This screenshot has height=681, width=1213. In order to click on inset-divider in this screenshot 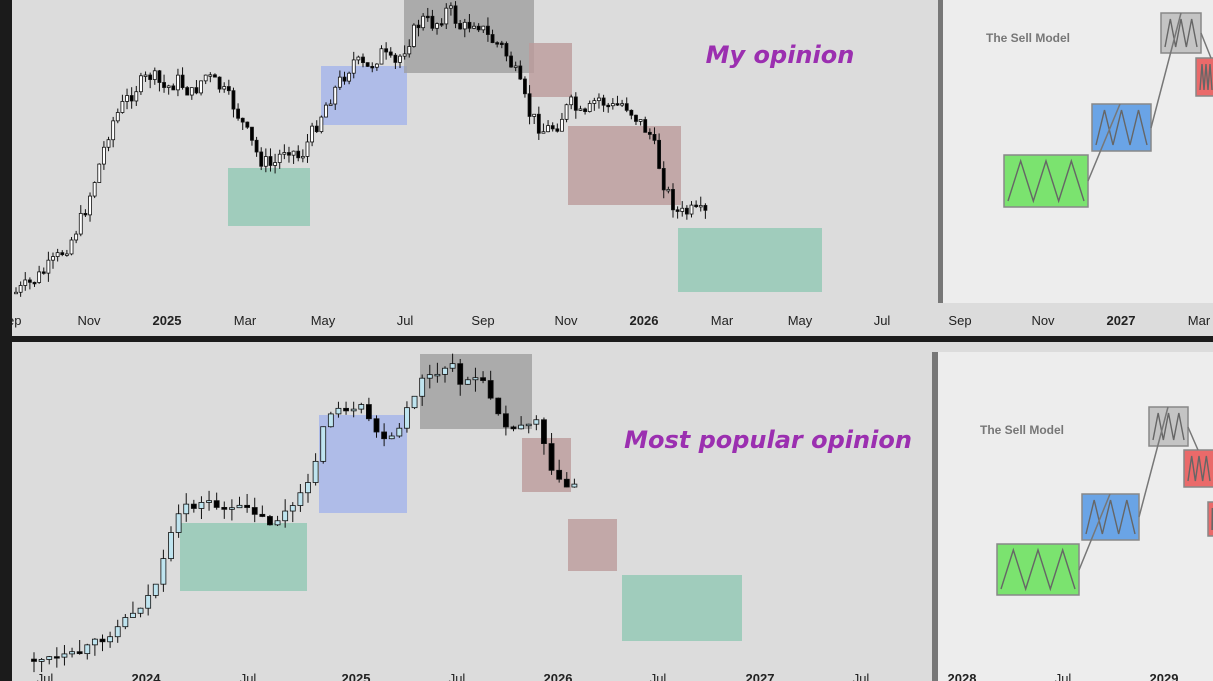, I will do `click(935, 516)`.